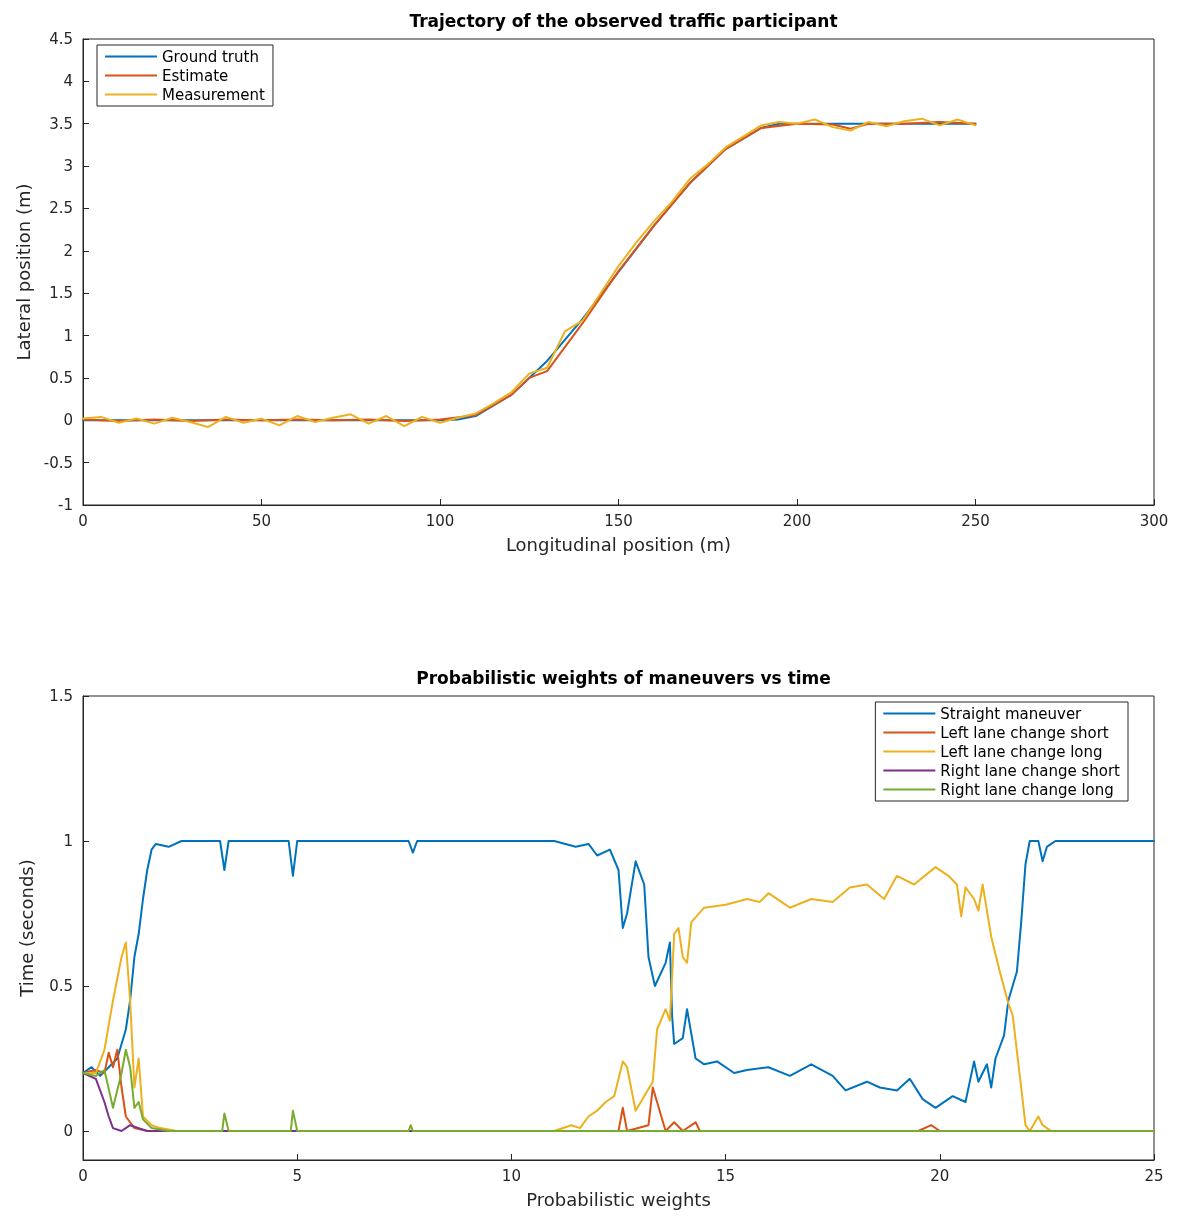  What do you see at coordinates (623, 20) in the screenshot?
I see `chart-title: Trajectory of the observed traffic participant` at bounding box center [623, 20].